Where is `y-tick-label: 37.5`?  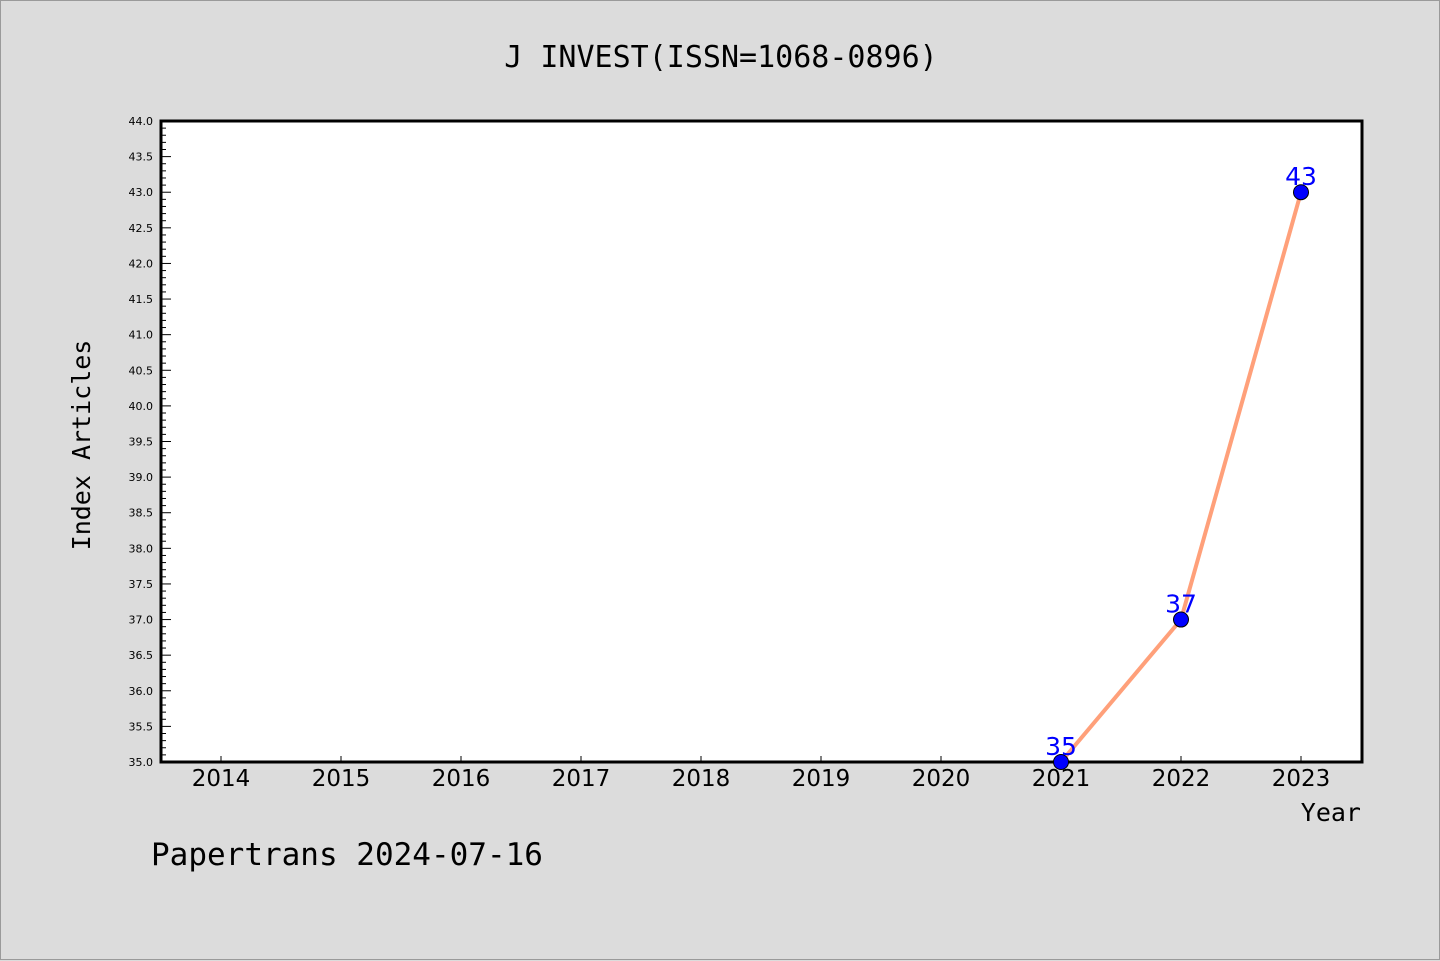
y-tick-label: 37.5 is located at coordinates (141, 584).